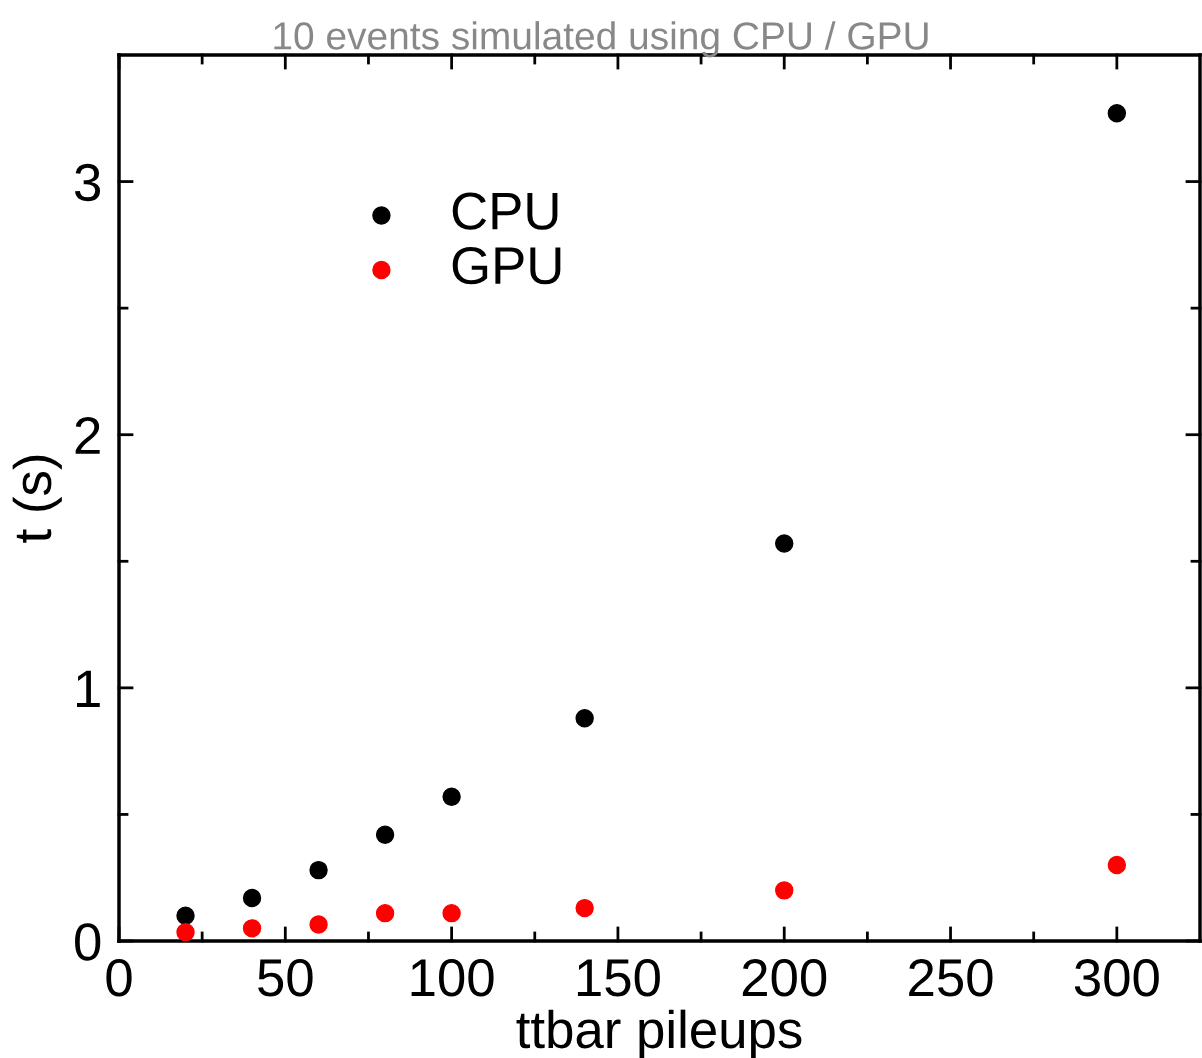  What do you see at coordinates (659, 1033) in the screenshot?
I see `x-axis-title: ttbar pileups` at bounding box center [659, 1033].